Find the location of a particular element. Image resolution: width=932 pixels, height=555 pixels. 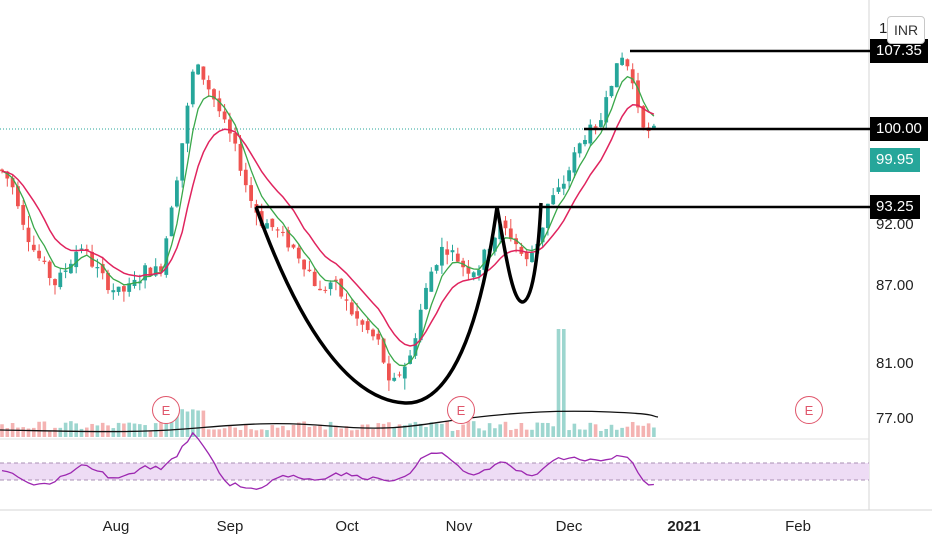

y-tick-label: 92.00 is located at coordinates (895, 224).